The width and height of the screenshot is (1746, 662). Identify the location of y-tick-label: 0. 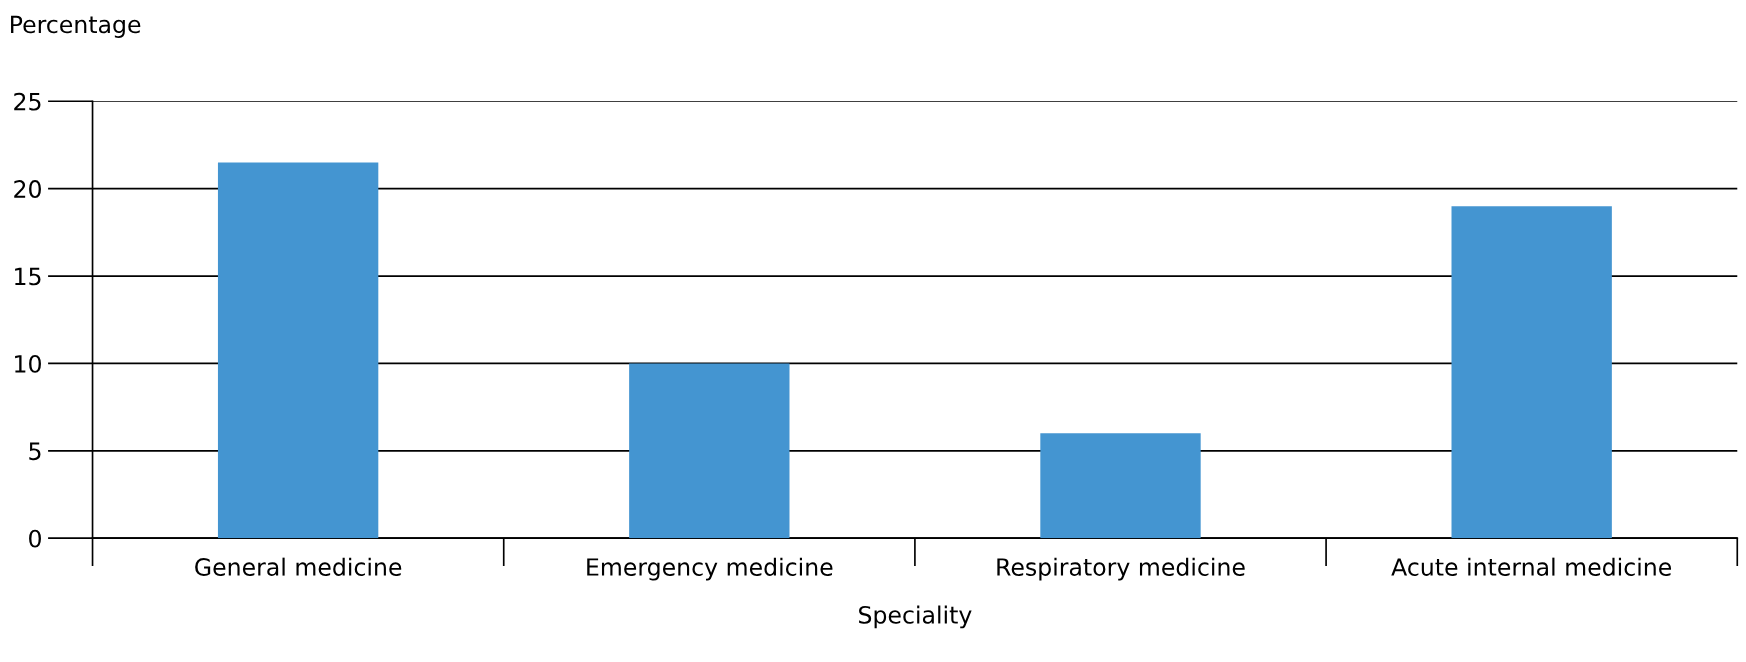
(35, 538).